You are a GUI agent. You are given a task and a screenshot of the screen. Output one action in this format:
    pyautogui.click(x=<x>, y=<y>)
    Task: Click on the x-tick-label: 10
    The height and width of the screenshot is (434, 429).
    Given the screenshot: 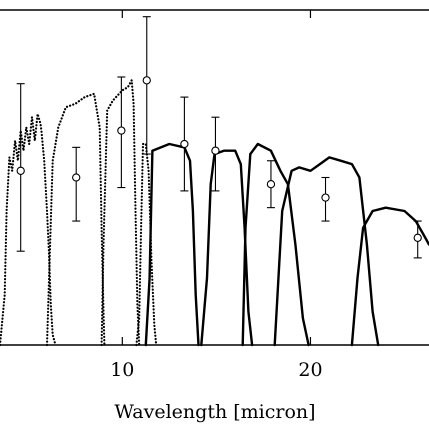 What is the action you would take?
    pyautogui.click(x=122, y=370)
    